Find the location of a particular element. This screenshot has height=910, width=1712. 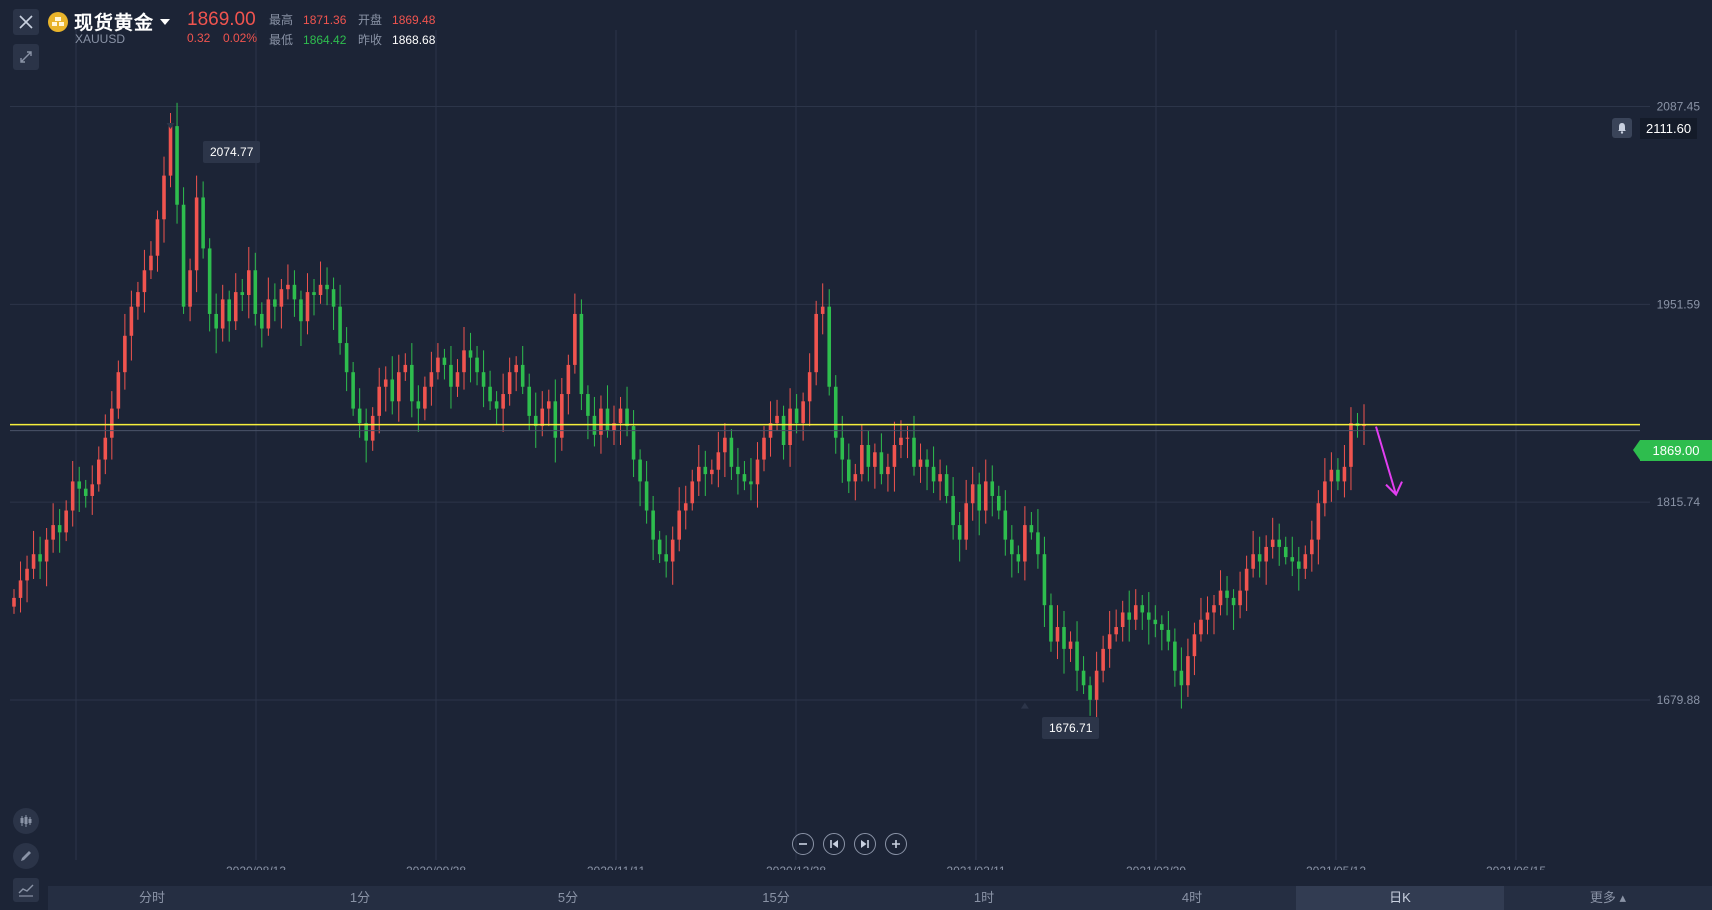

price-change: 0.32 is located at coordinates (199, 38).